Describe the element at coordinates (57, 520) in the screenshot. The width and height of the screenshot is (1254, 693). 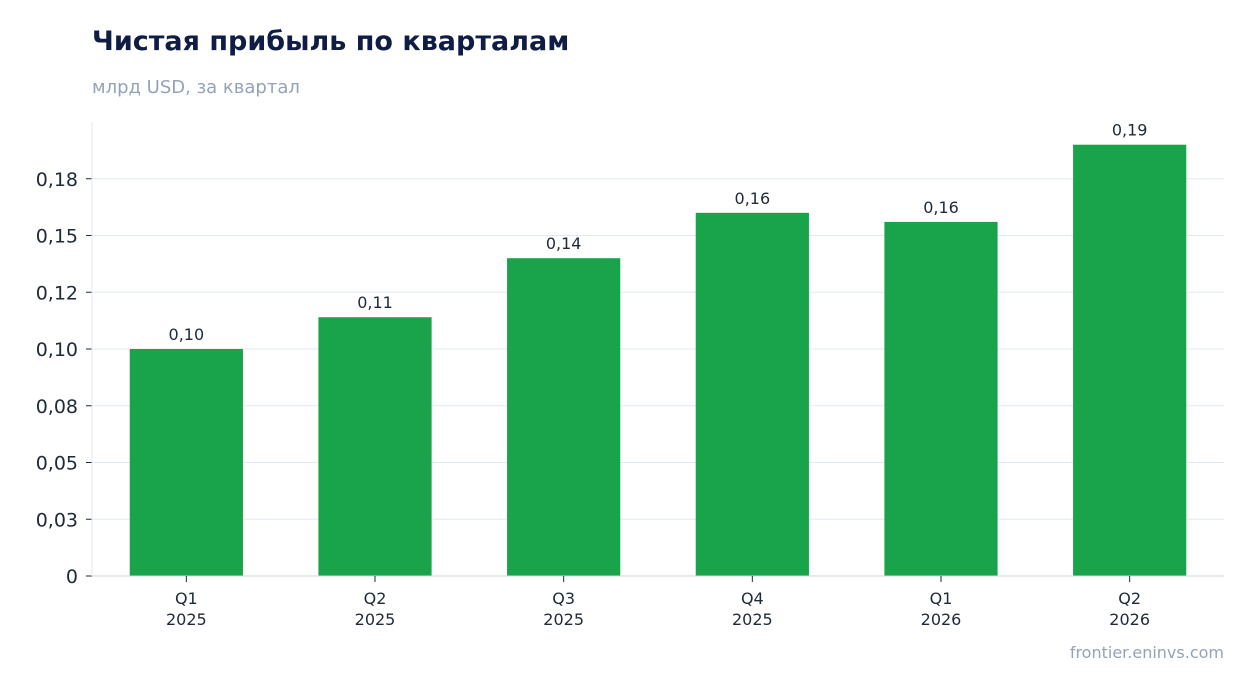
I see `y-tick-label: 0,03` at that location.